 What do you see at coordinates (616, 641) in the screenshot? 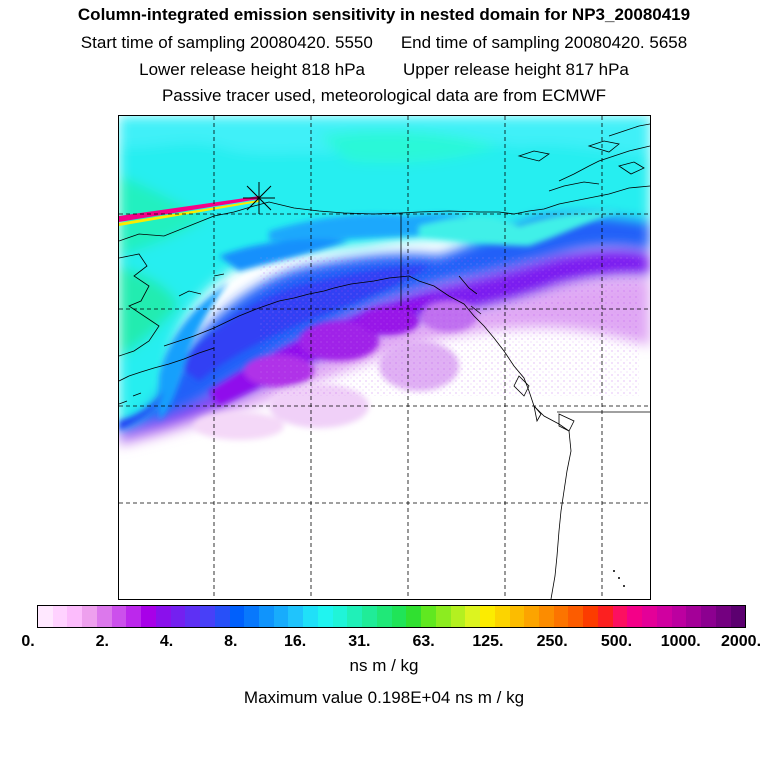
I see `colorbar-tick-label: 500.` at bounding box center [616, 641].